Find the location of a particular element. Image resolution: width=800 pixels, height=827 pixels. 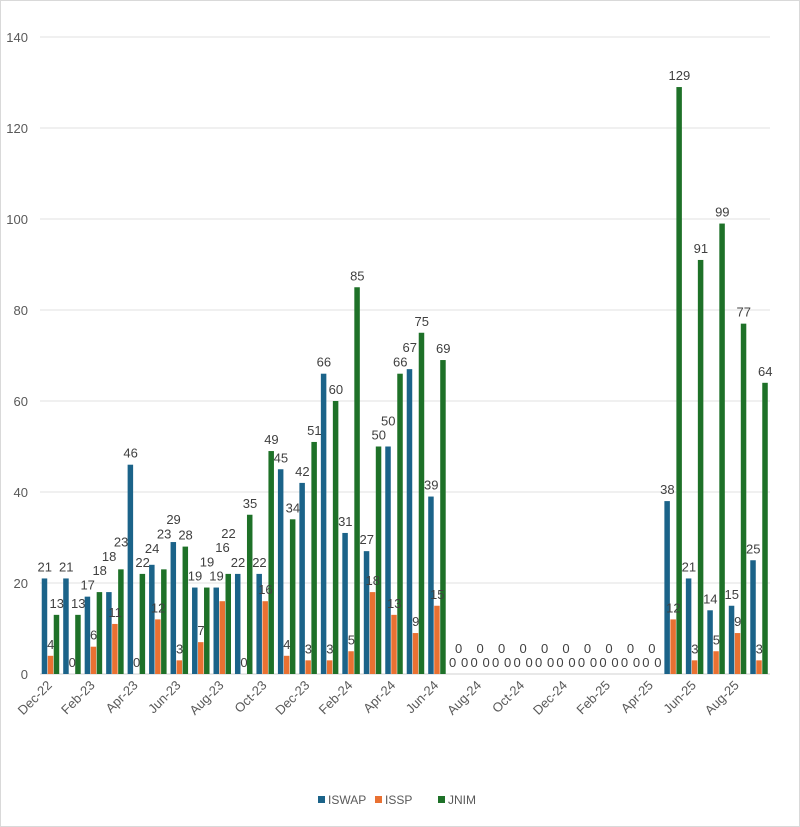

data-label: 14 is located at coordinates (710, 598).